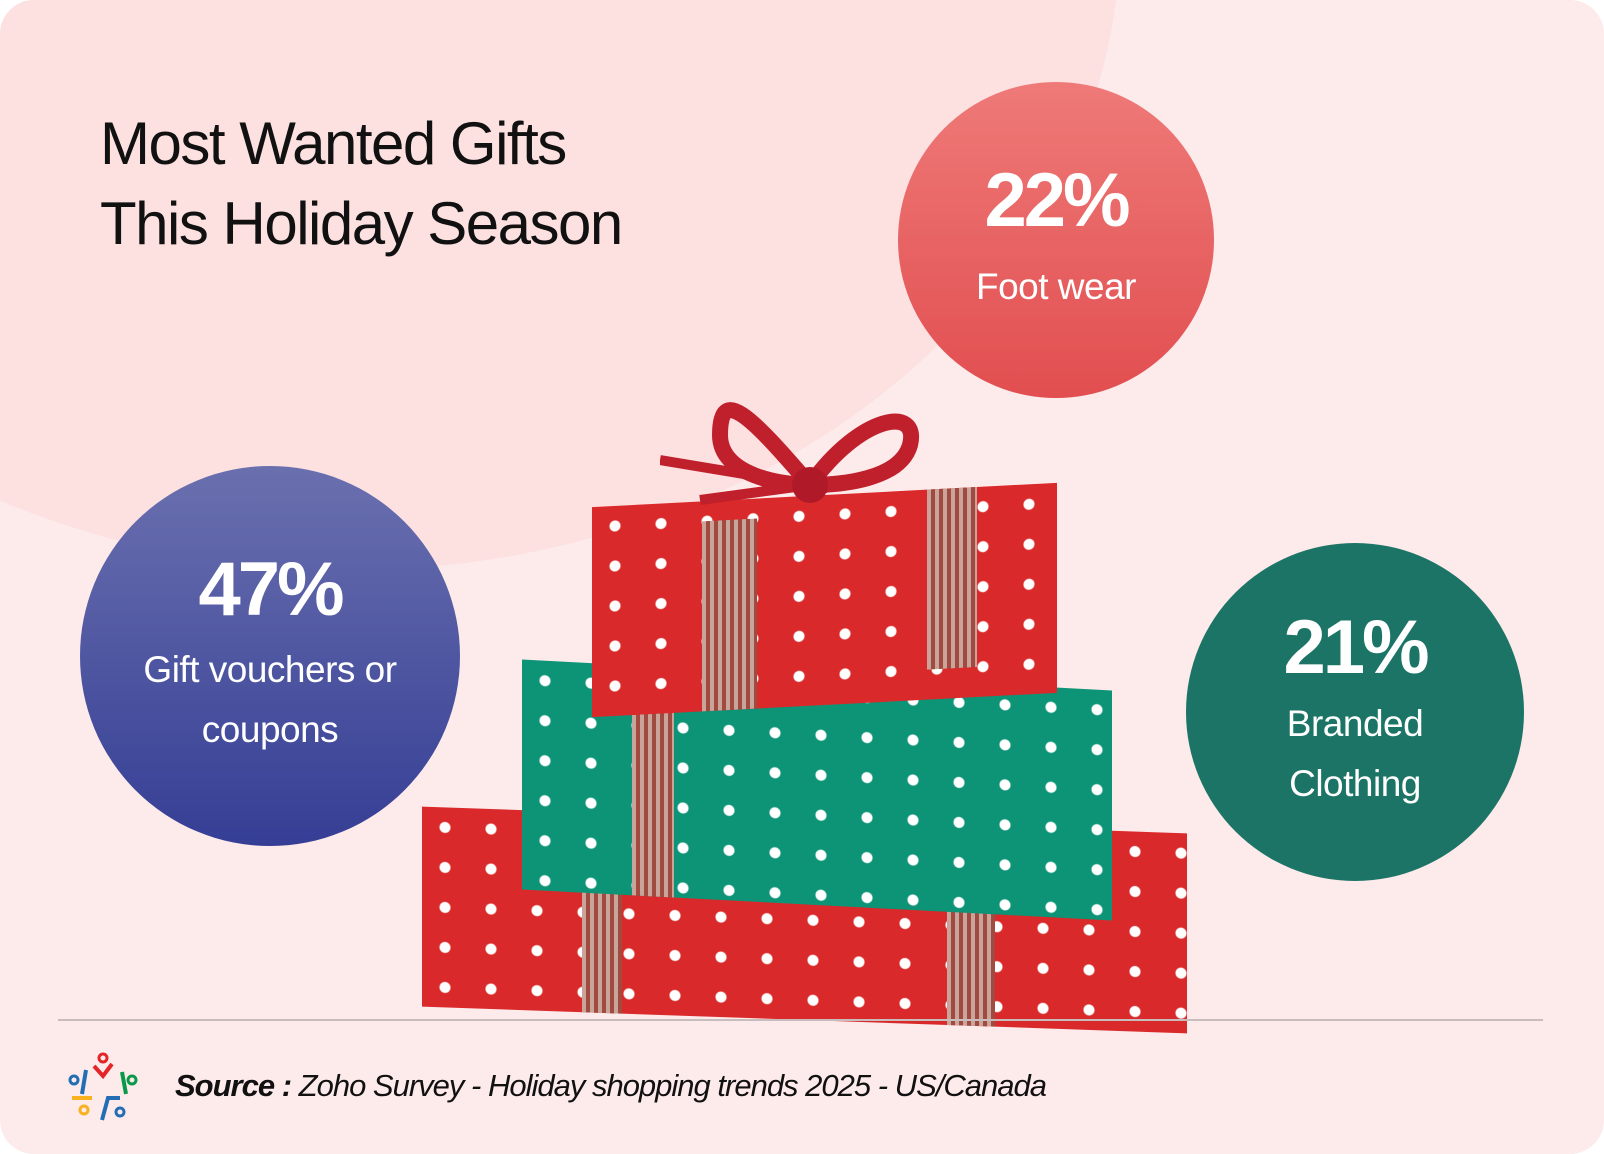  Describe the element at coordinates (233, 1085) in the screenshot. I see `source-label: Source :` at that location.